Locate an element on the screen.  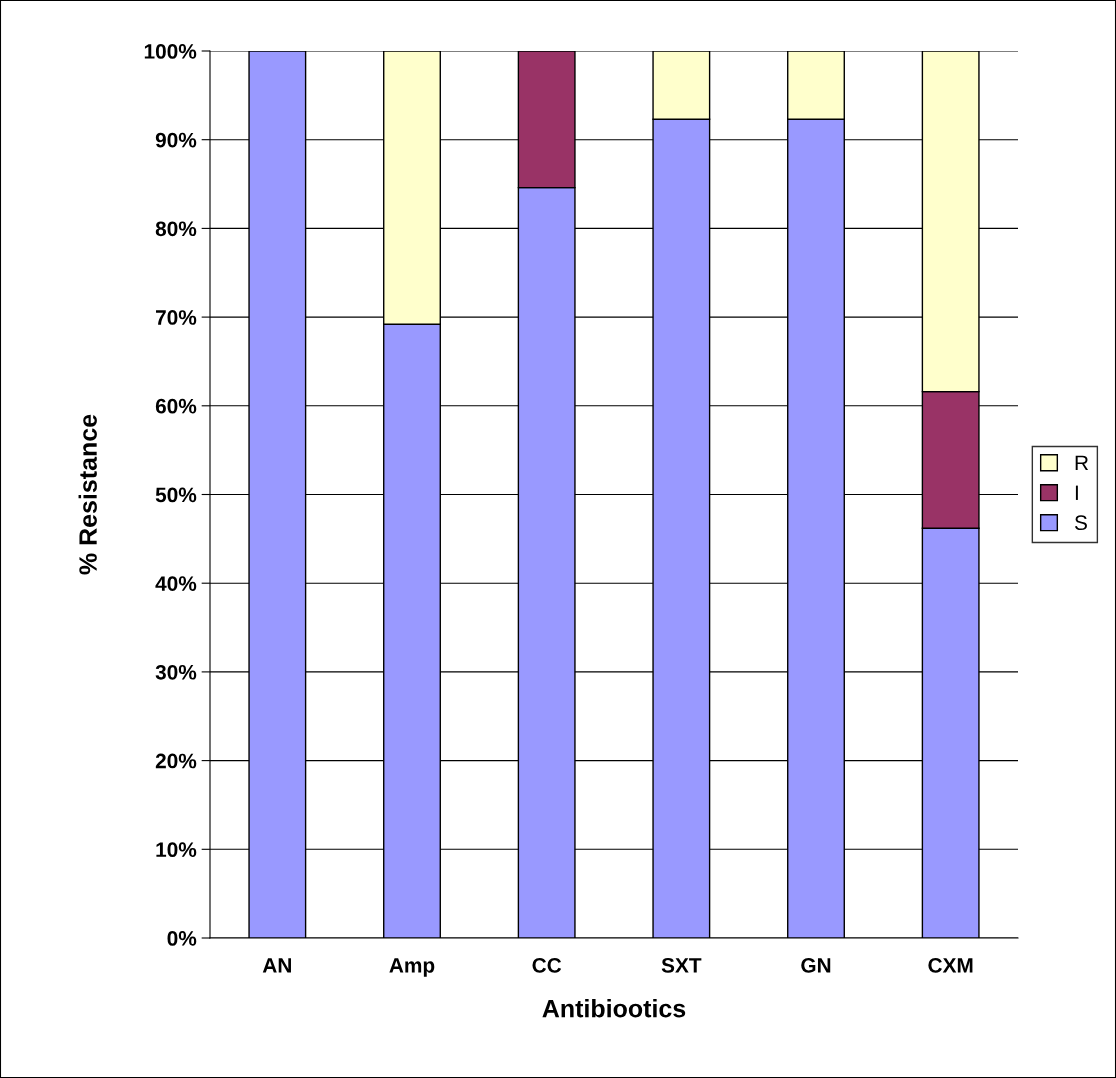
legend-label: I is located at coordinates (1076, 492).